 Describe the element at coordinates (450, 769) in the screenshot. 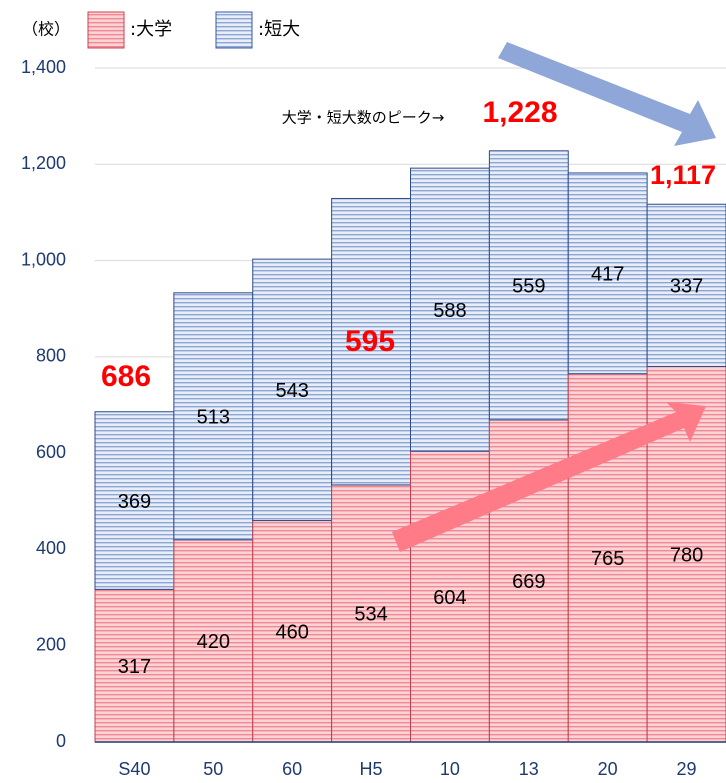

I see `x-tick-label: 10` at that location.